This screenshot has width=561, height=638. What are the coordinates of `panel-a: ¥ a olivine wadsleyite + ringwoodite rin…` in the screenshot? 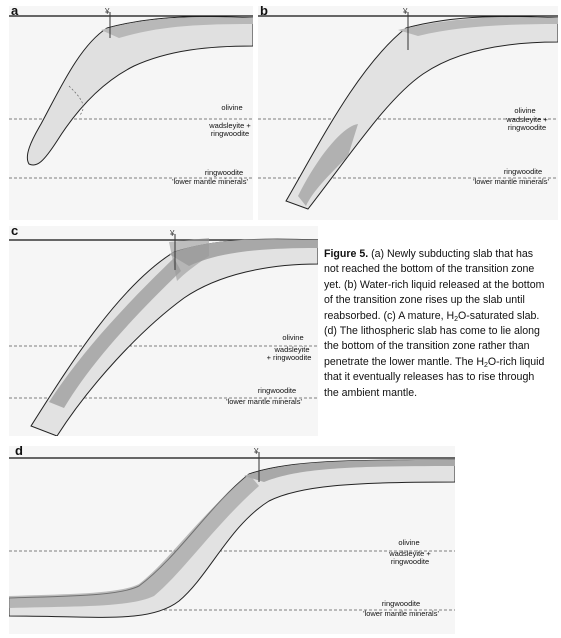 It's located at (131, 113).